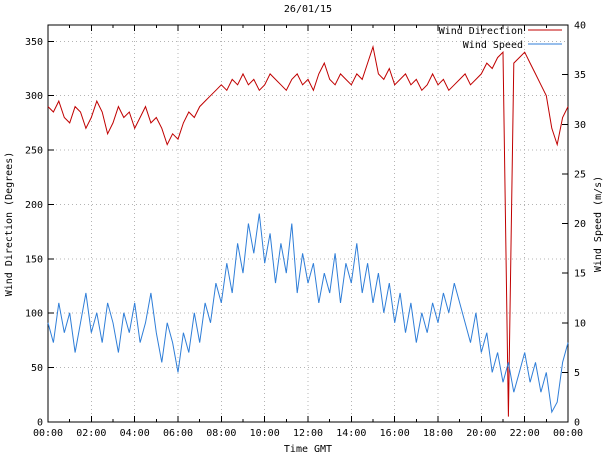 The width and height of the screenshot is (611, 459). What do you see at coordinates (580, 26) in the screenshot?
I see `right-axis-tick-label: 40` at bounding box center [580, 26].